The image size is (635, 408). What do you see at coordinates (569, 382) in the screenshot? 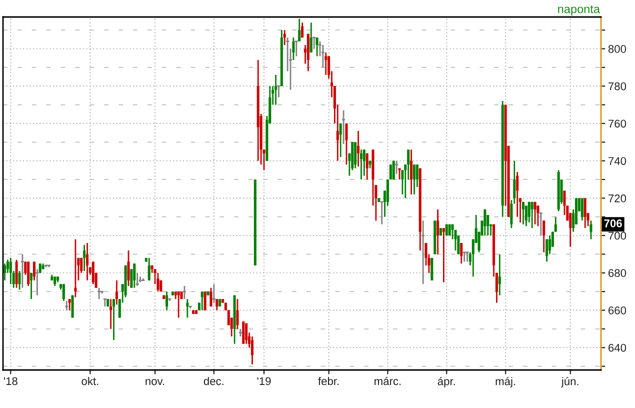
I see `x-tick-label: jún.` at bounding box center [569, 382].